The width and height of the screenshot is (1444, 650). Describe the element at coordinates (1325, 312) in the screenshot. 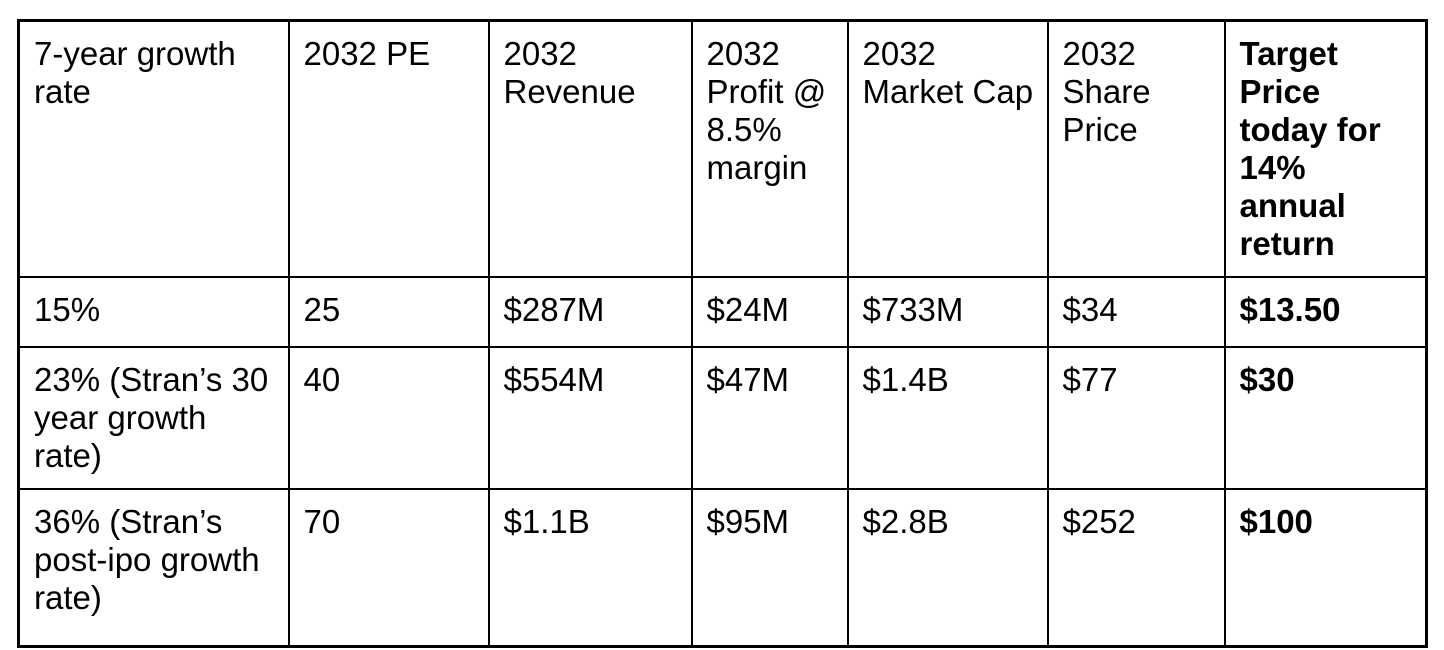

I see `cell-target-price: $13.50` at that location.